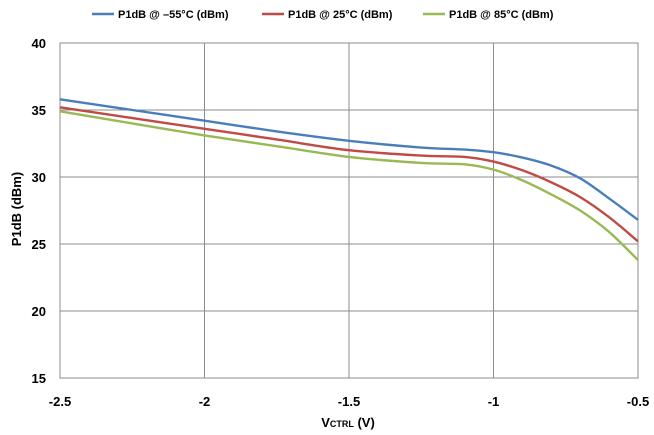 The width and height of the screenshot is (654, 435). Describe the element at coordinates (60, 401) in the screenshot. I see `x-tick-label: -2.5` at that location.